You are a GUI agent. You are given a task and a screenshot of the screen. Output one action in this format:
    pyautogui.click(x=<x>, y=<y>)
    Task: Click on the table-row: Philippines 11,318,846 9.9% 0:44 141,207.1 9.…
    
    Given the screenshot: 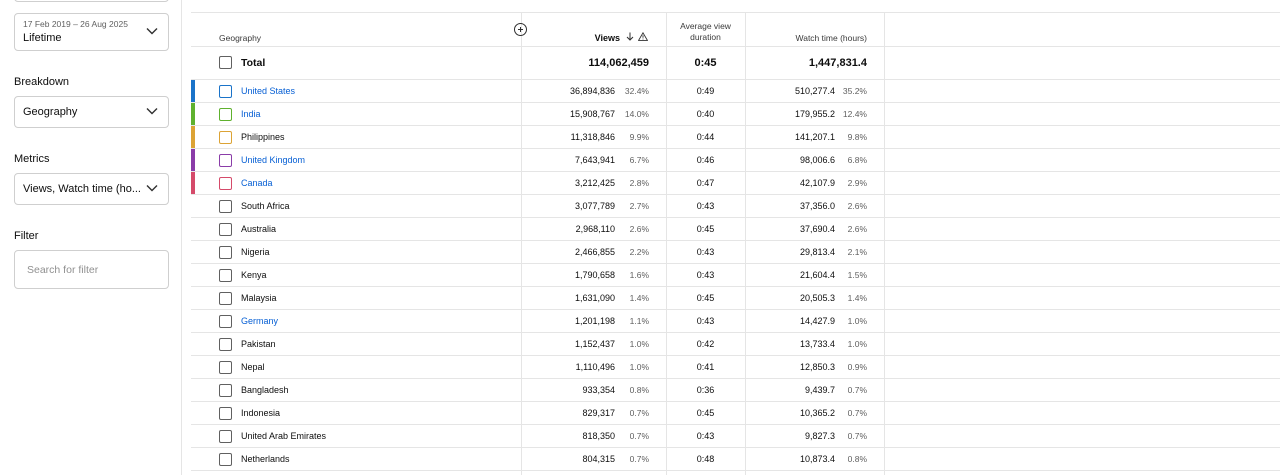 What is the action you would take?
    pyautogui.click(x=735, y=137)
    